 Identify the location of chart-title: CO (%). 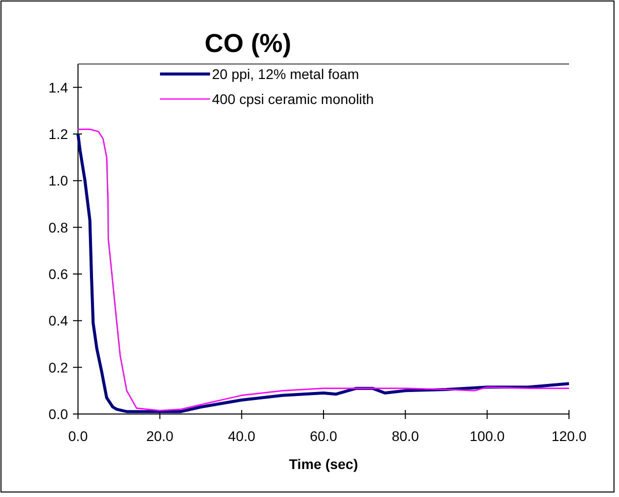
(248, 43).